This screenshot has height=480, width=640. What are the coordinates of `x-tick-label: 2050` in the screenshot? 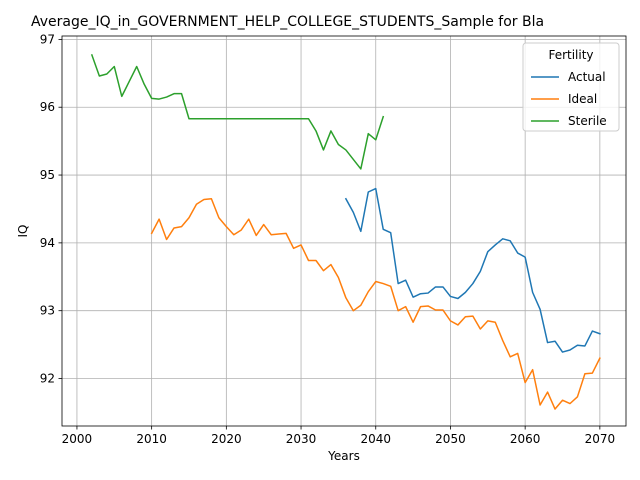 It's located at (450, 439).